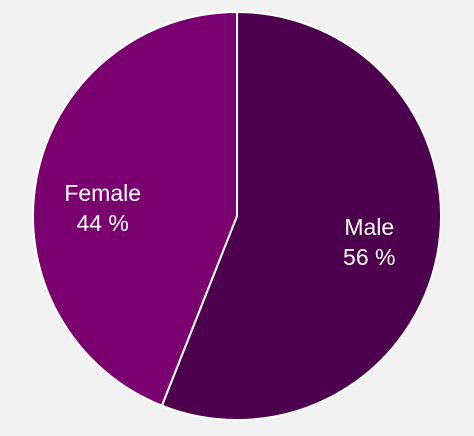 The image size is (474, 436). I want to click on pie-labels: Male 56 % Female 44 %, so click(229, 225).